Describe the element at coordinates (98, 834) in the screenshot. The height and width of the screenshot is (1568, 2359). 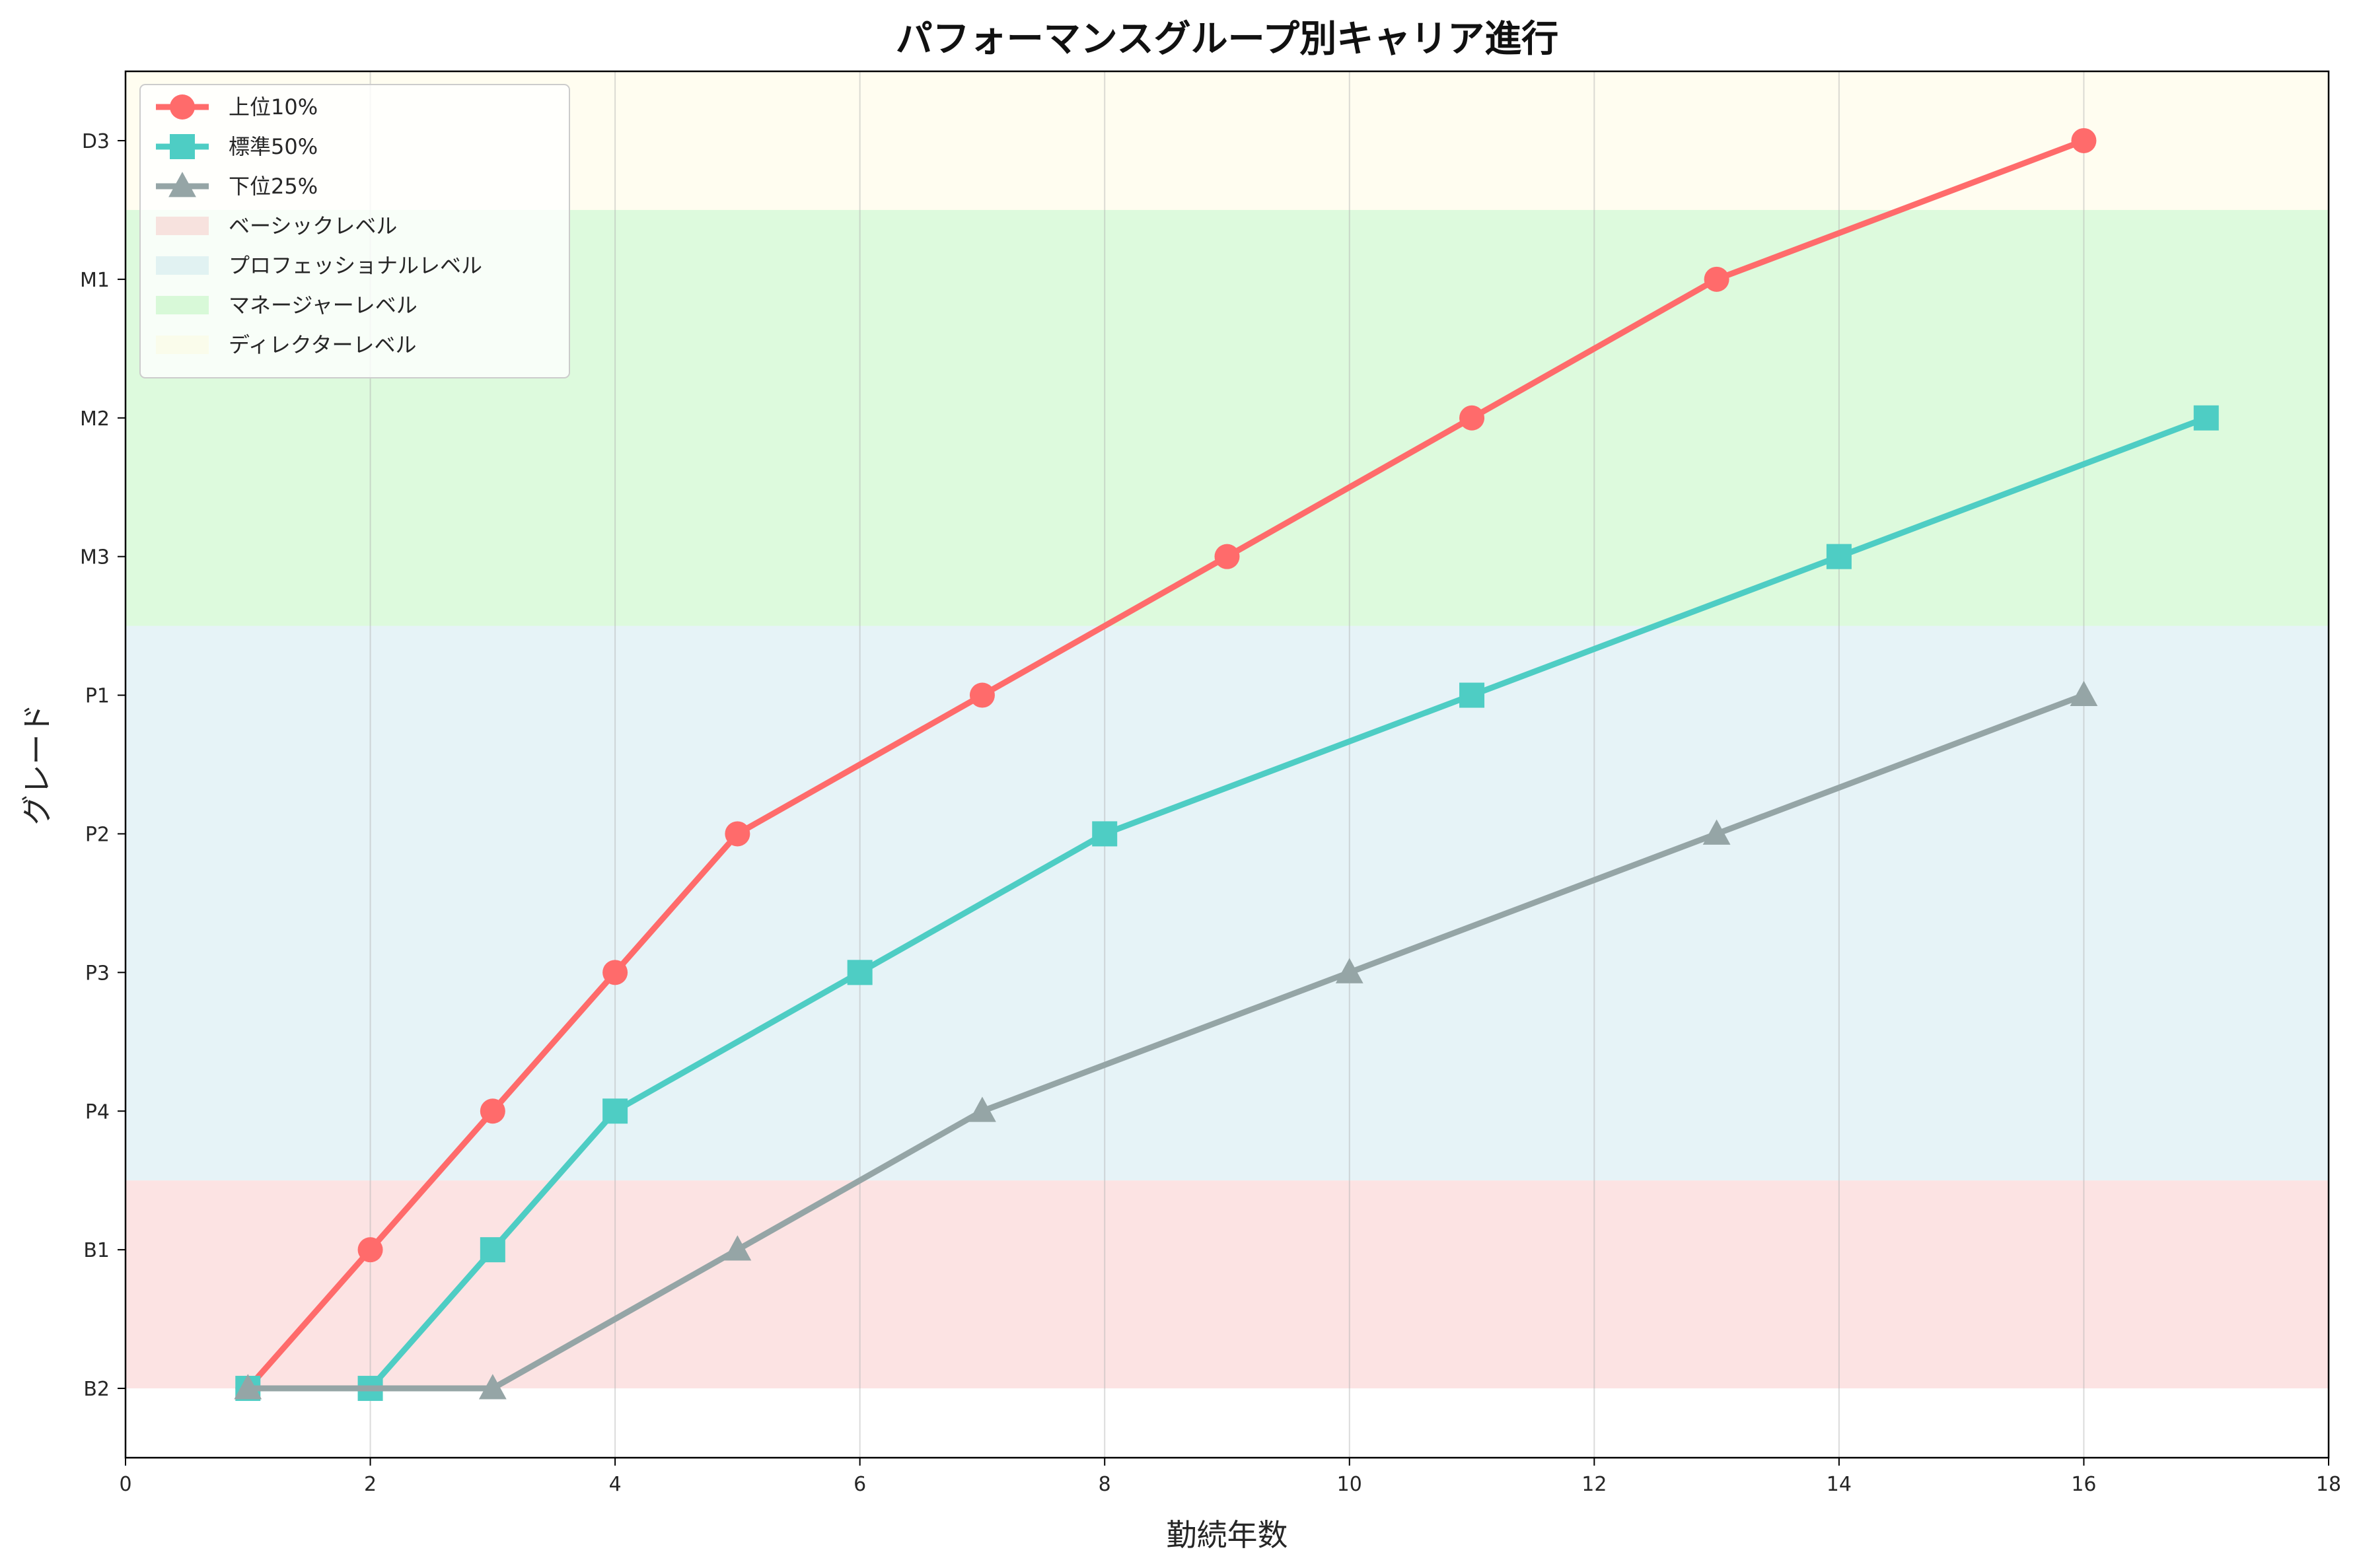
I see `y-tick-label: P2` at that location.